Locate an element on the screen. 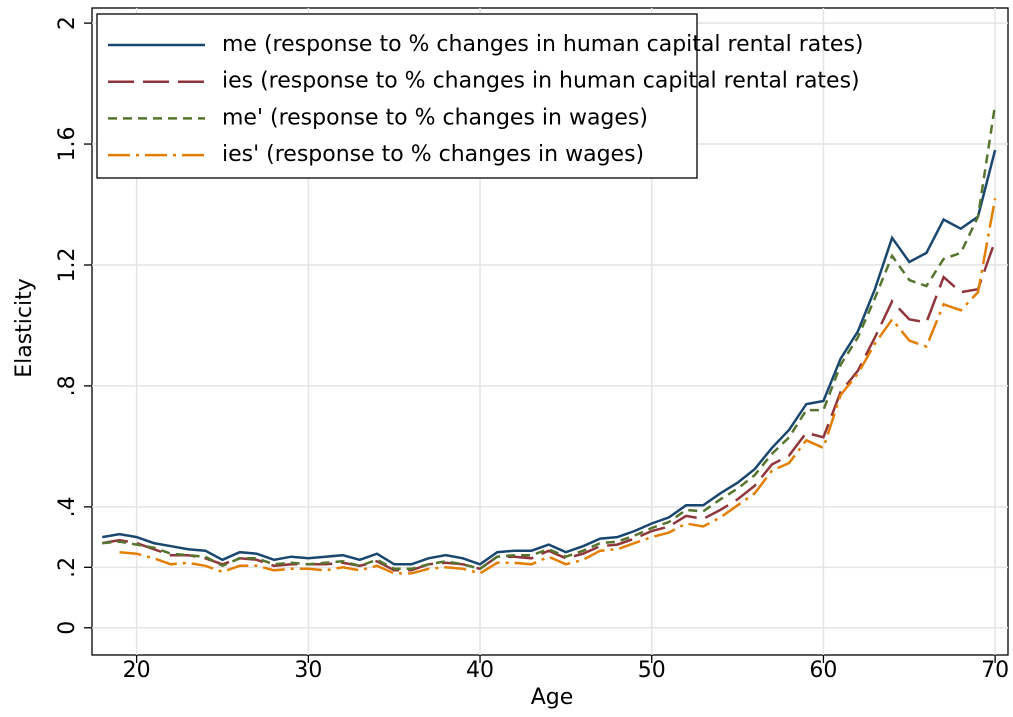 The height and width of the screenshot is (717, 1013). y-tick-label: 1.2 is located at coordinates (67, 264).